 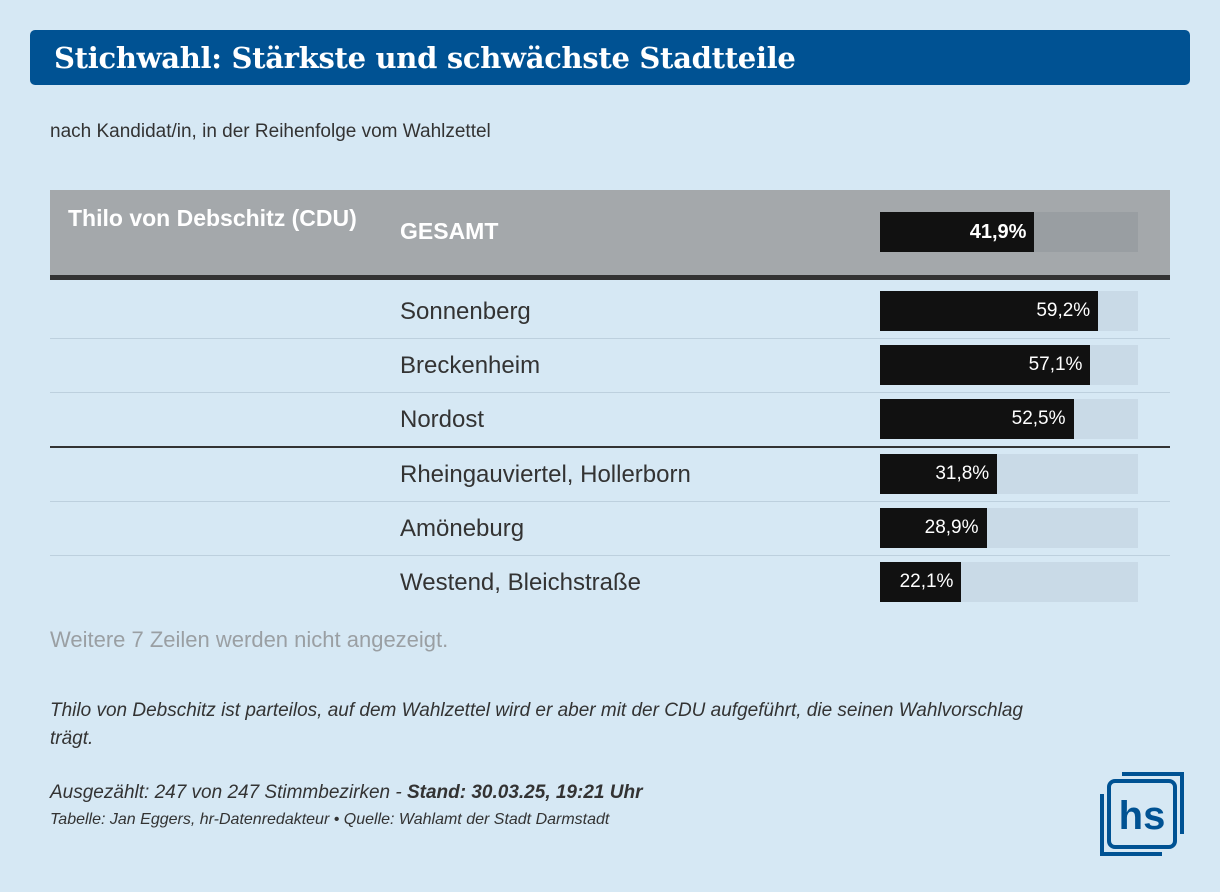 I want to click on more-rows-note: Weitere 7 Zeilen werden nicht angezeigt., so click(x=249, y=639).